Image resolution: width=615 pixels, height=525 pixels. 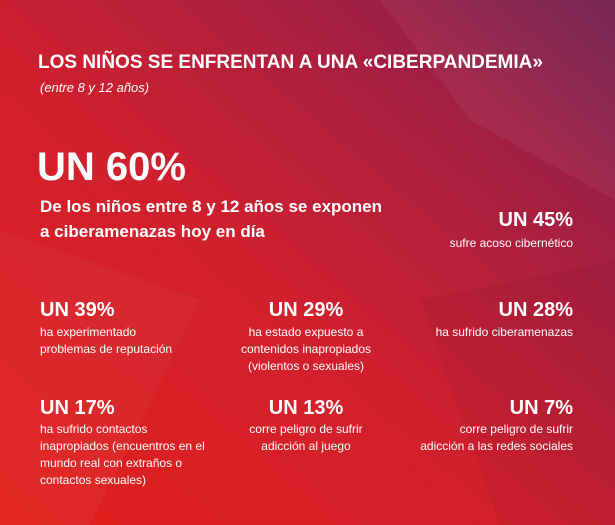 What do you see at coordinates (306, 310) in the screenshot?
I see `stat-headline: UN 29%` at bounding box center [306, 310].